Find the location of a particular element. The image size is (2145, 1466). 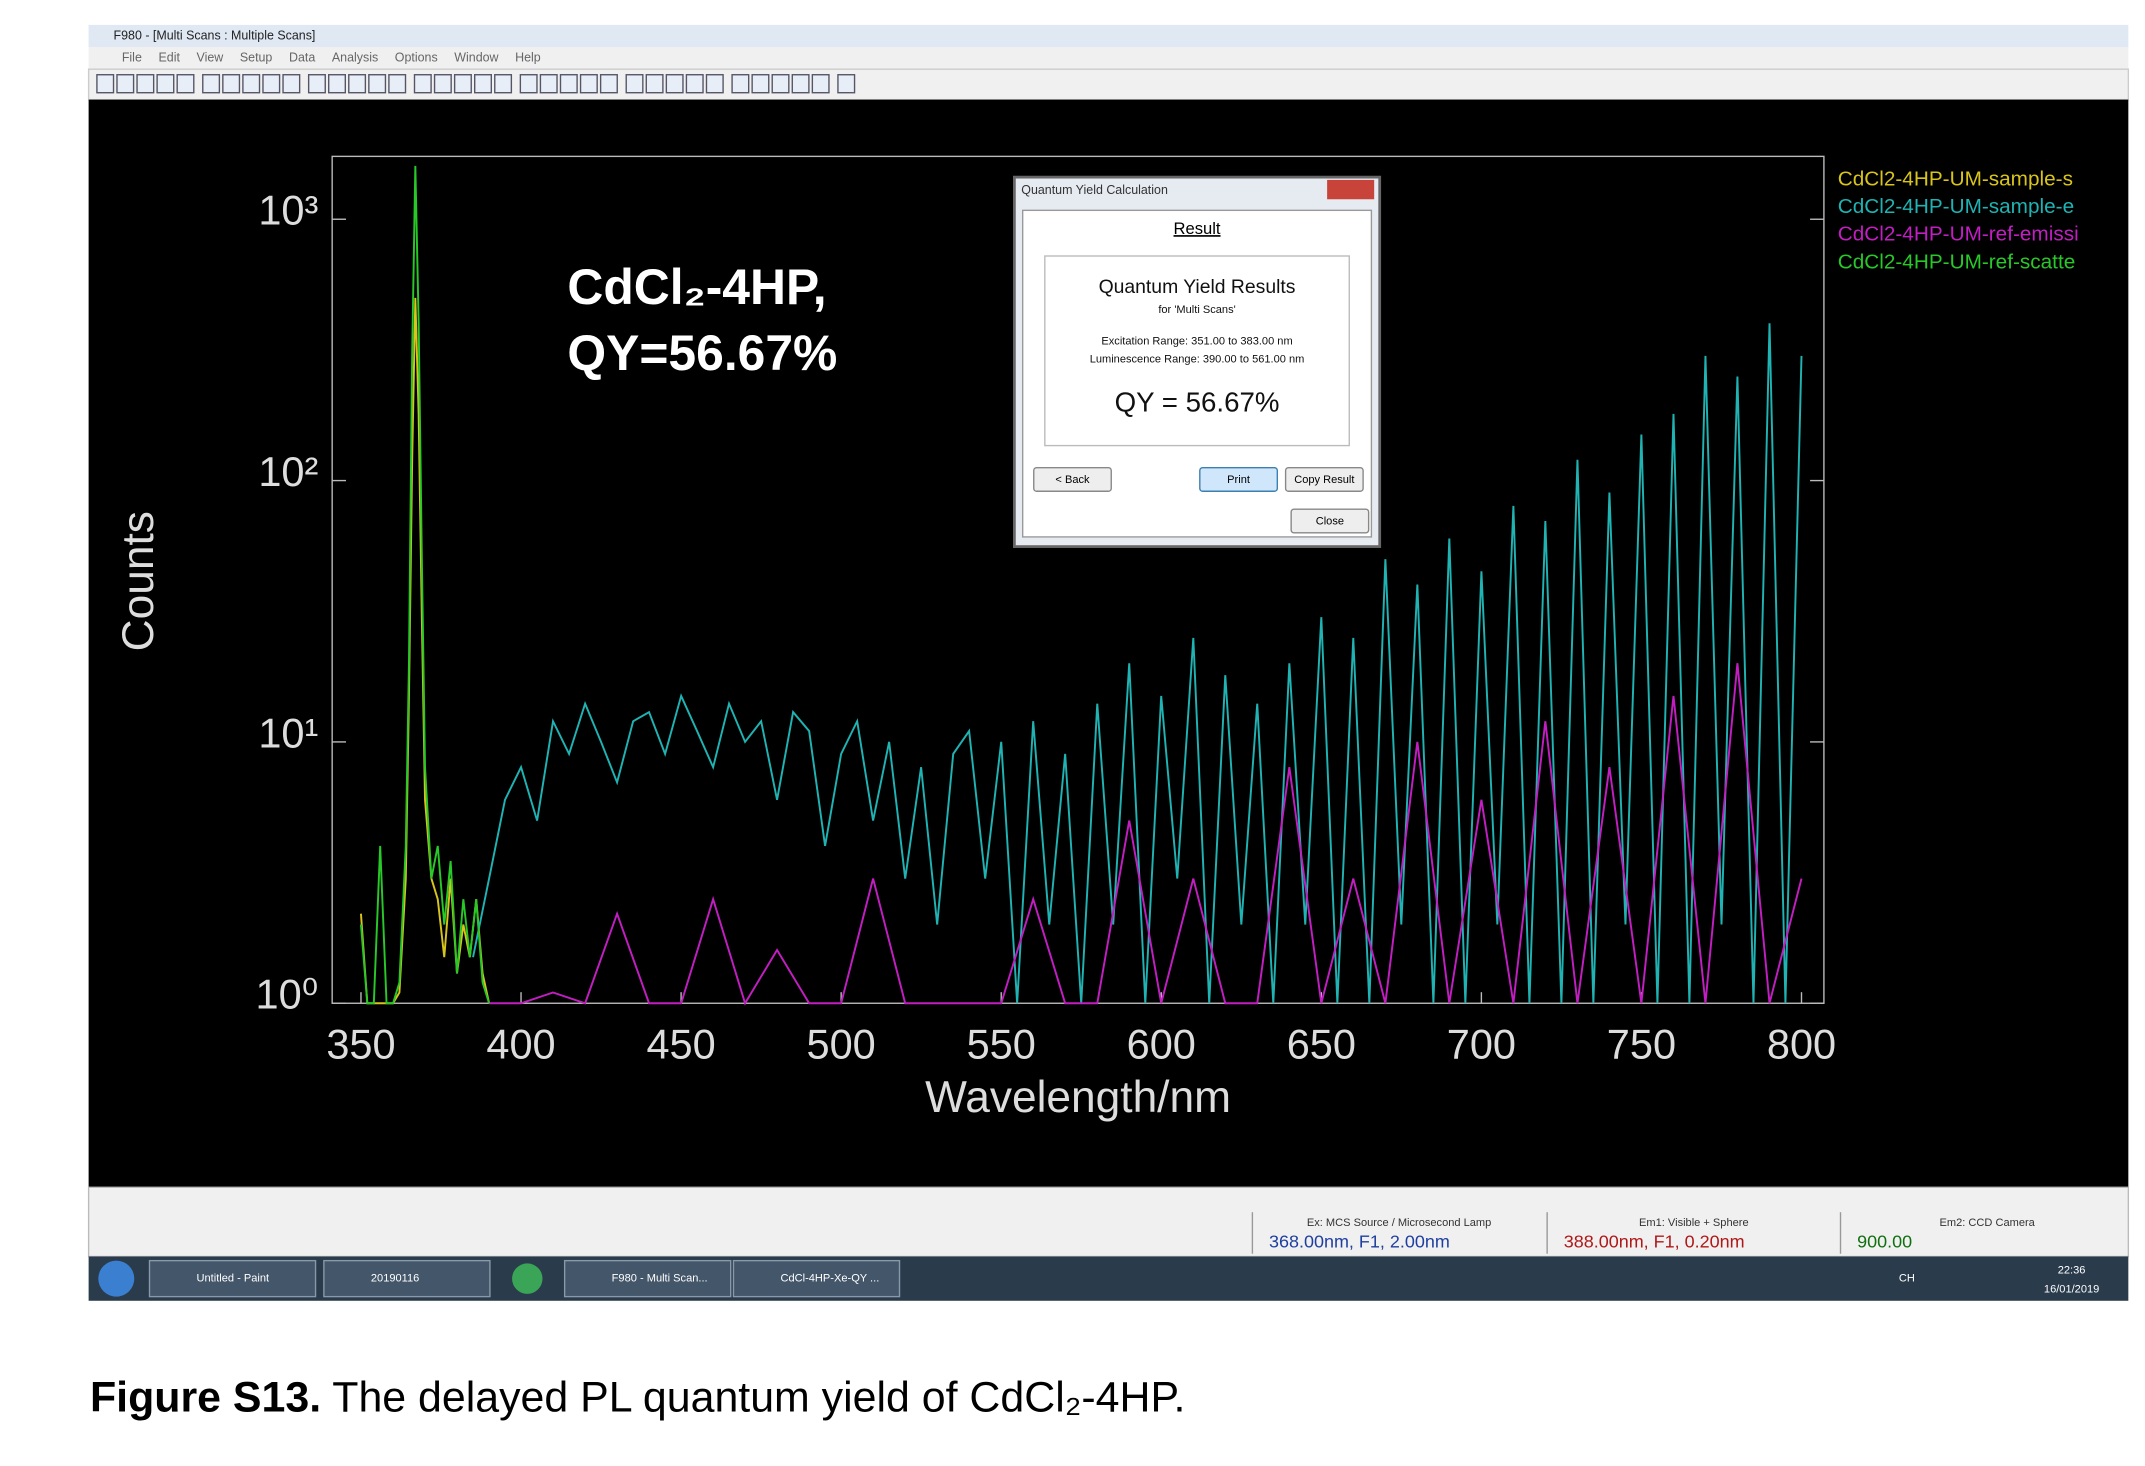

menu-item: Setup is located at coordinates (256, 57).